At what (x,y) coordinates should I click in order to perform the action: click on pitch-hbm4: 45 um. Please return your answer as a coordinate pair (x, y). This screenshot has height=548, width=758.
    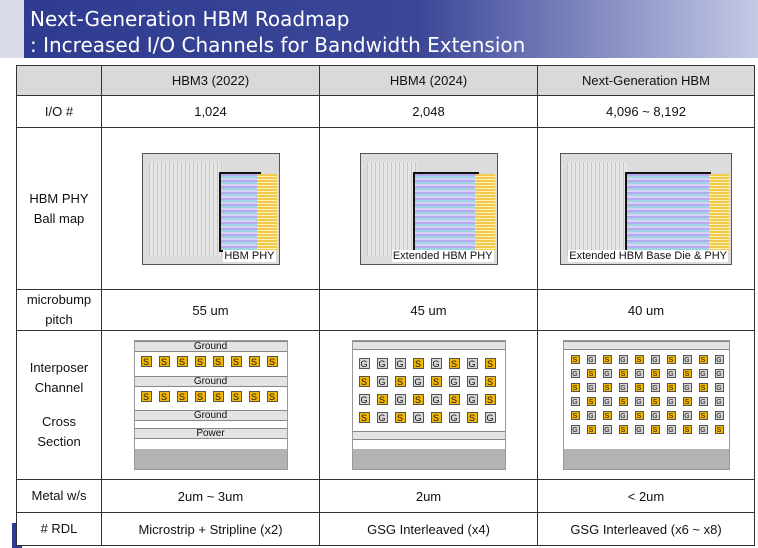
    Looking at the image, I should click on (428, 310).